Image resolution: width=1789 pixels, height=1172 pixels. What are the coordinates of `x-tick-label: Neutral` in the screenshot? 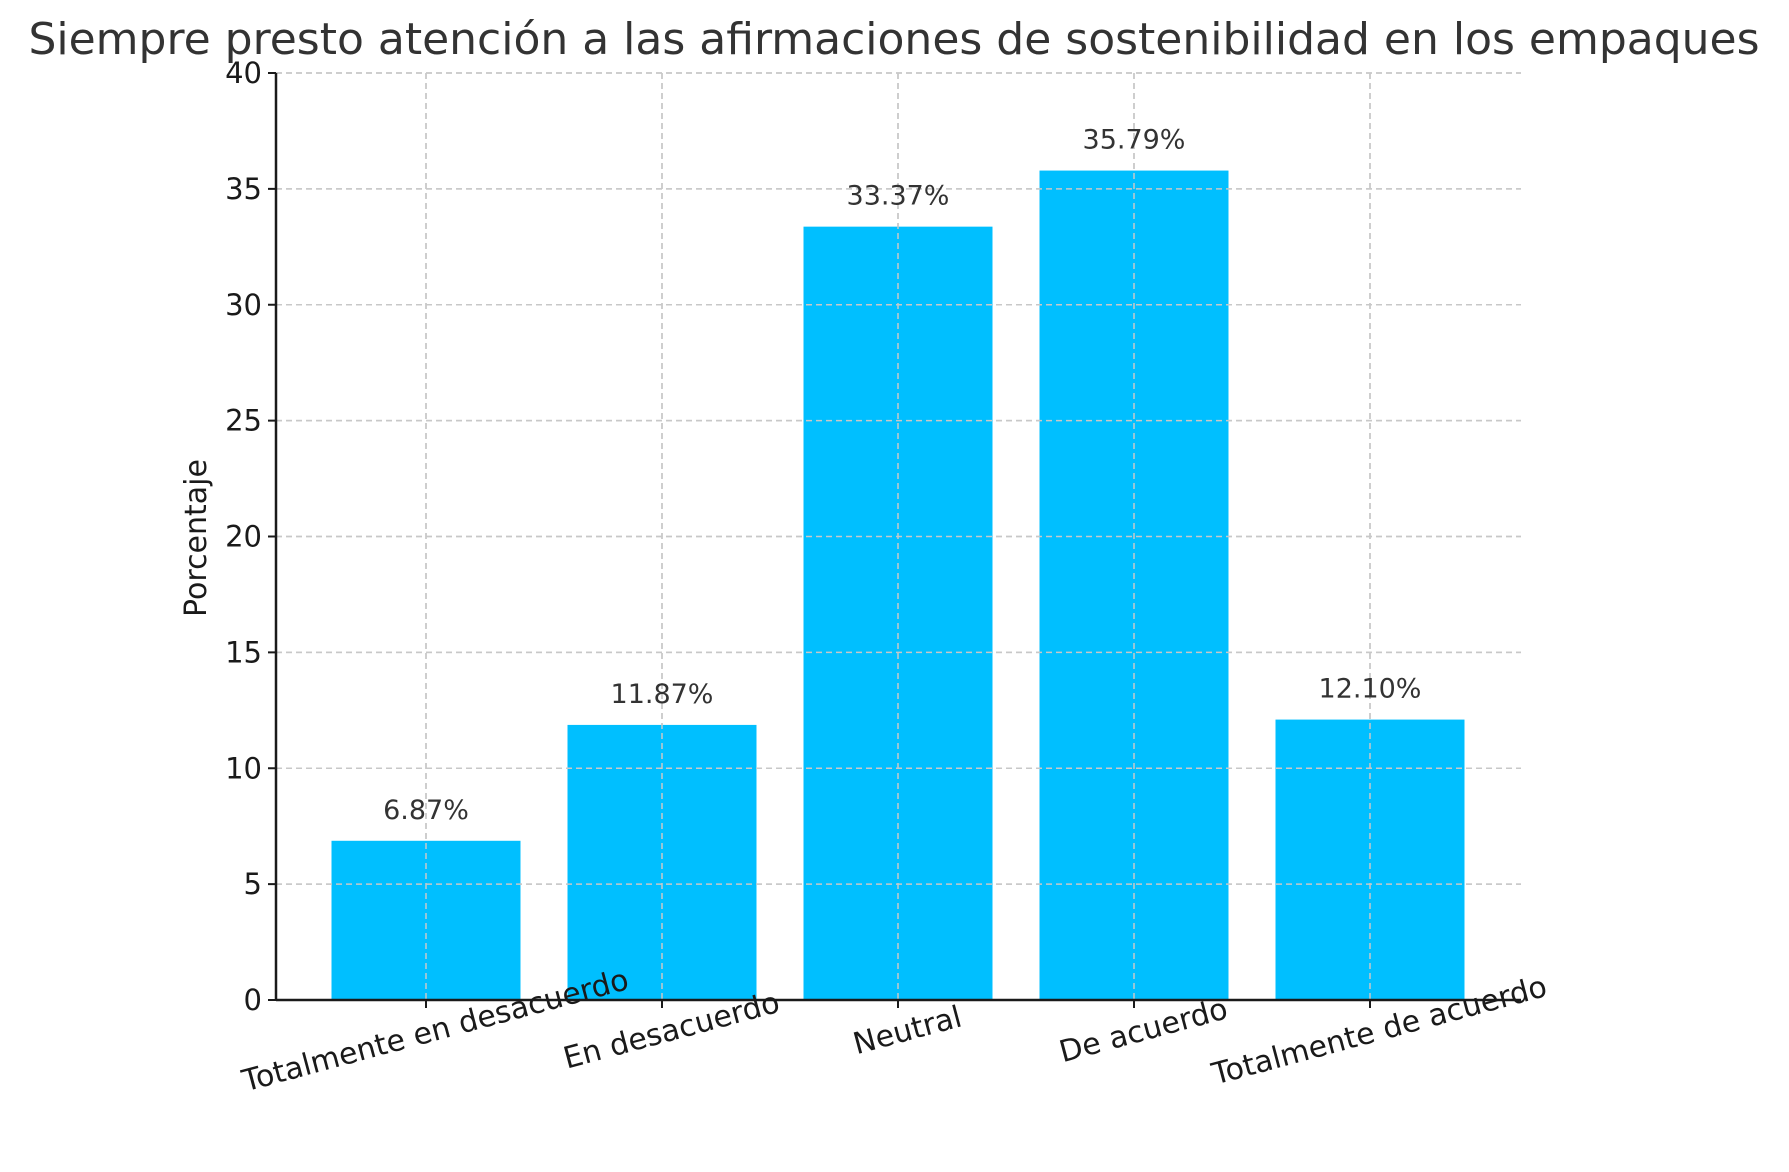 It's located at (908, 1031).